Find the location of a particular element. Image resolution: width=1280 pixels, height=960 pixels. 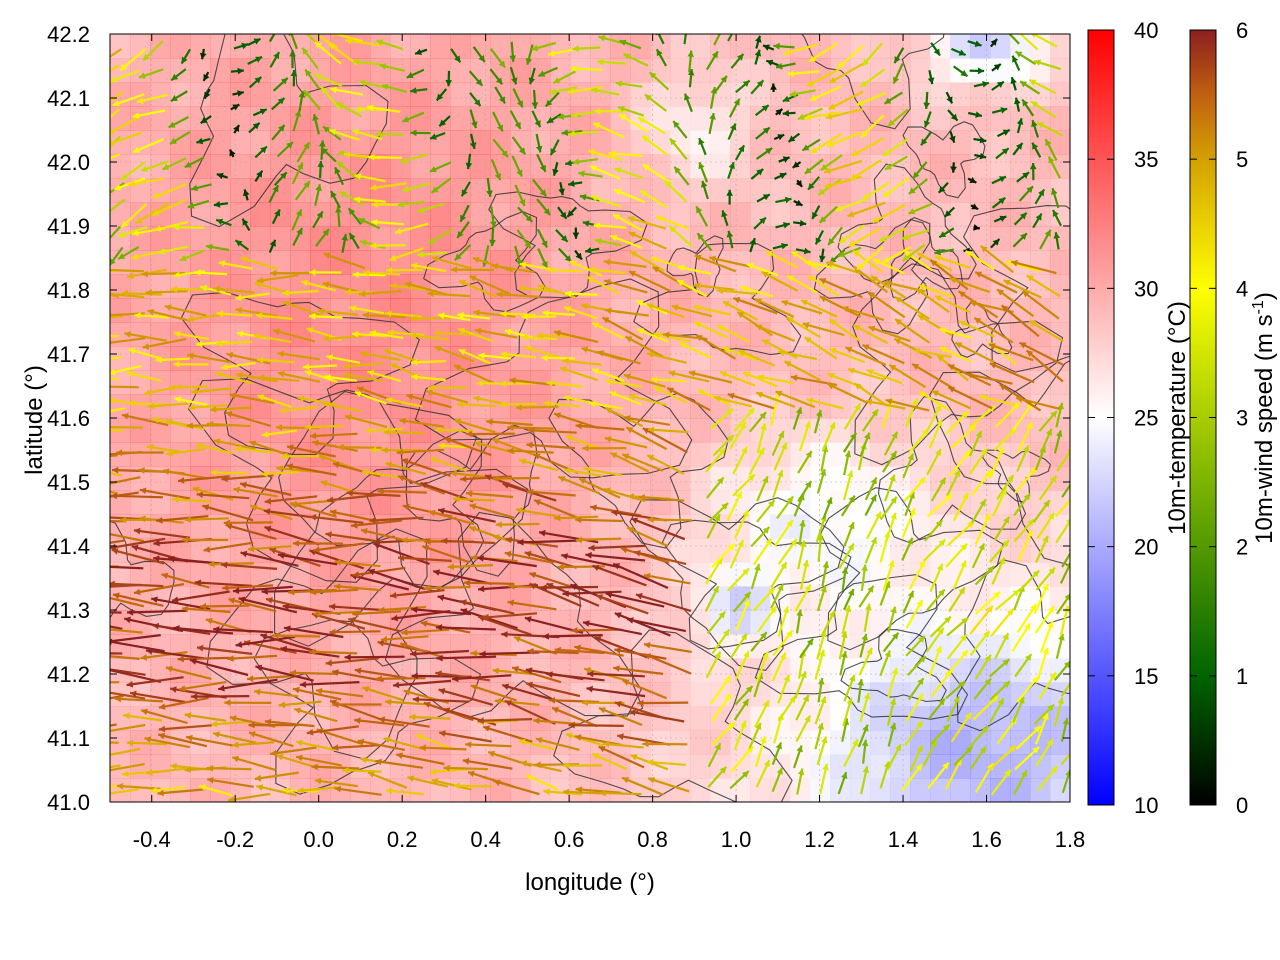

y-tick-label: 42.2 is located at coordinates (68, 34).